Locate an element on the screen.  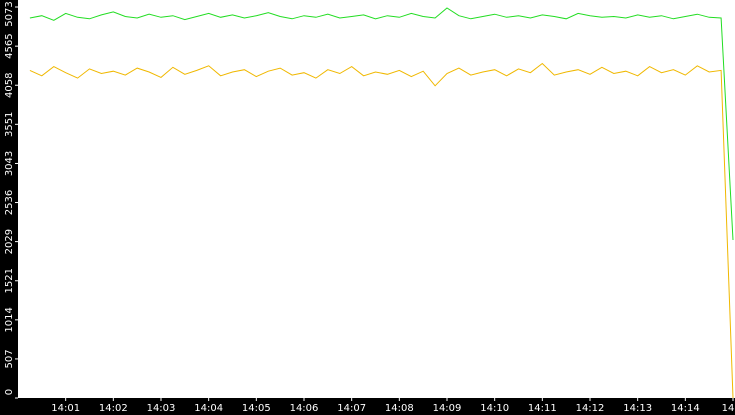
x-tick-label: 14:05 is located at coordinates (256, 408).